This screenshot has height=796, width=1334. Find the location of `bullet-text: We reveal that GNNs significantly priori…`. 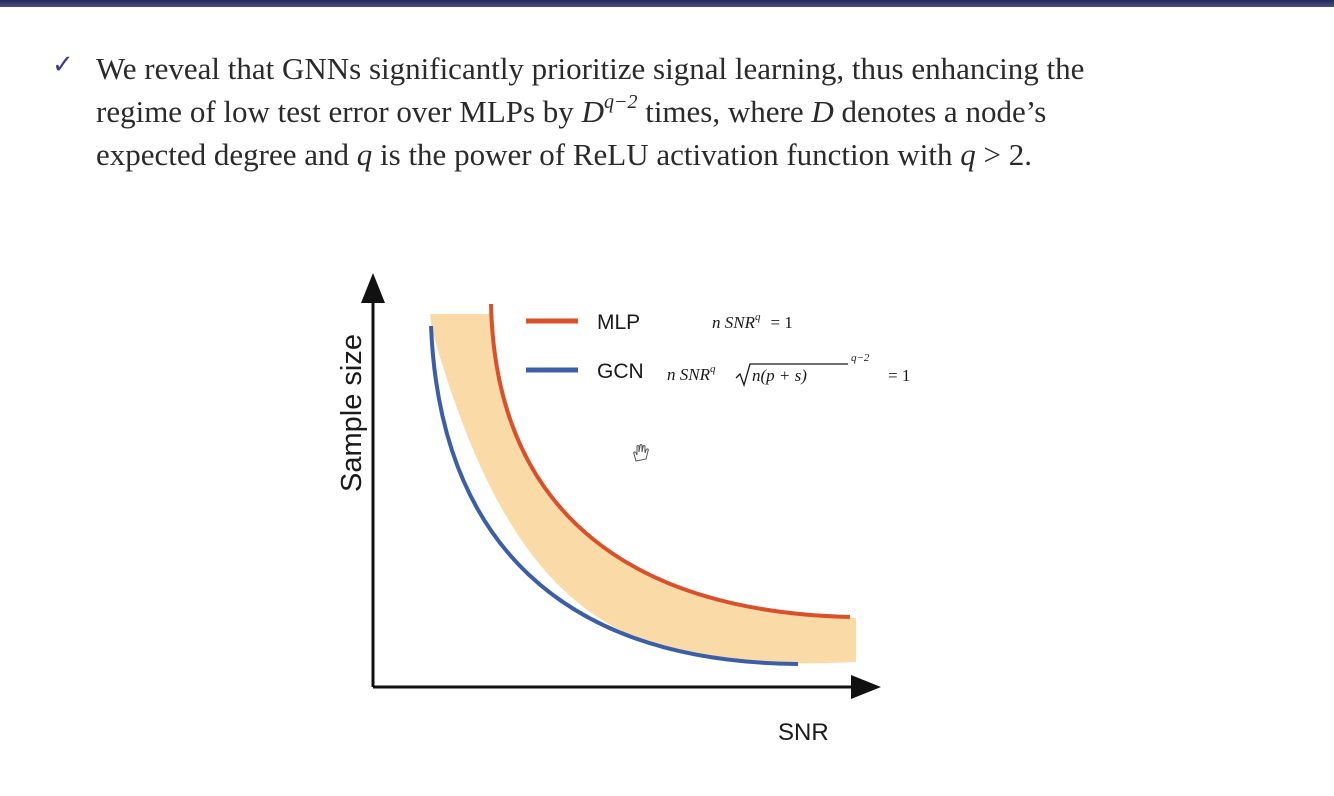

bullet-text: We reveal that GNNs significantly priori… is located at coordinates (686, 111).